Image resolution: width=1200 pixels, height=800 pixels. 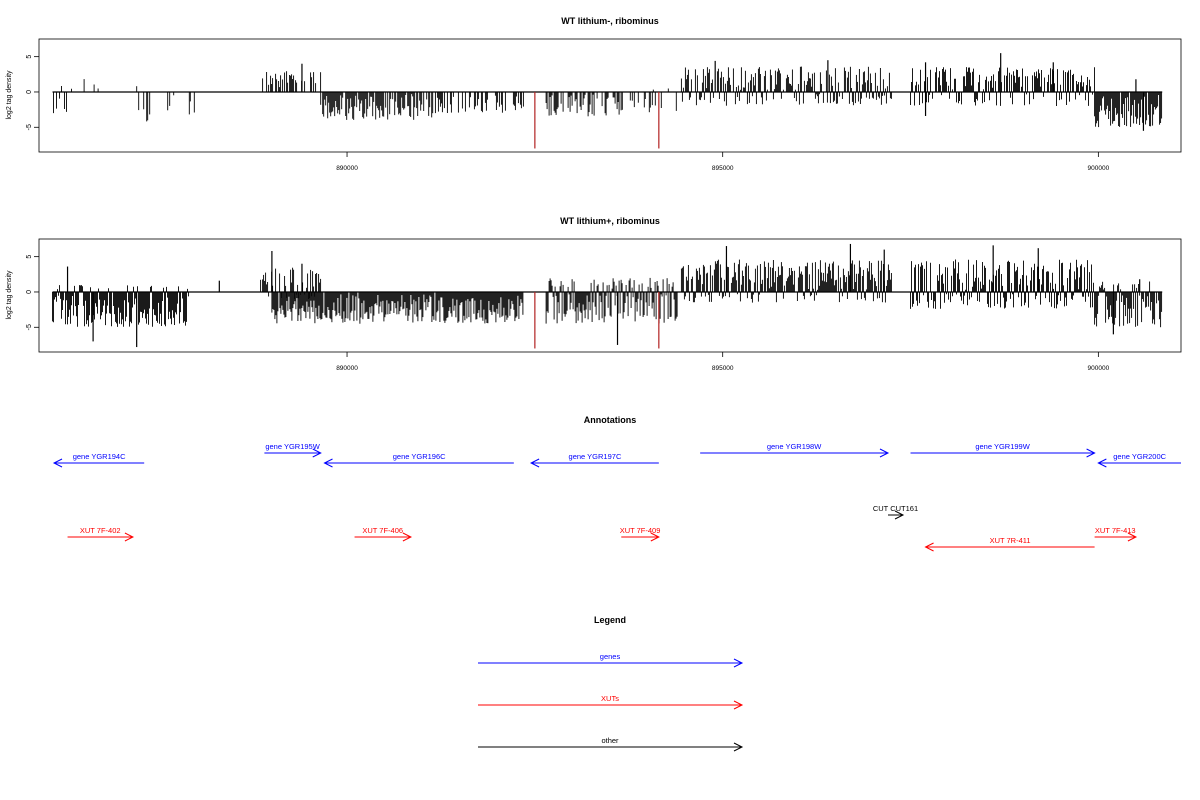 What do you see at coordinates (1115, 530) in the screenshot?
I see `feature-label: XUT 7F-413` at bounding box center [1115, 530].